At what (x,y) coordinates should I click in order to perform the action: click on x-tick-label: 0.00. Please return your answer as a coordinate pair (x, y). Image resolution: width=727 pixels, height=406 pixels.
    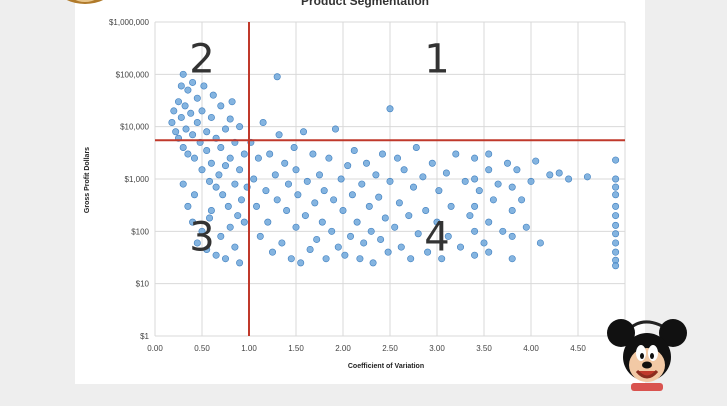
    Looking at the image, I should click on (155, 348).